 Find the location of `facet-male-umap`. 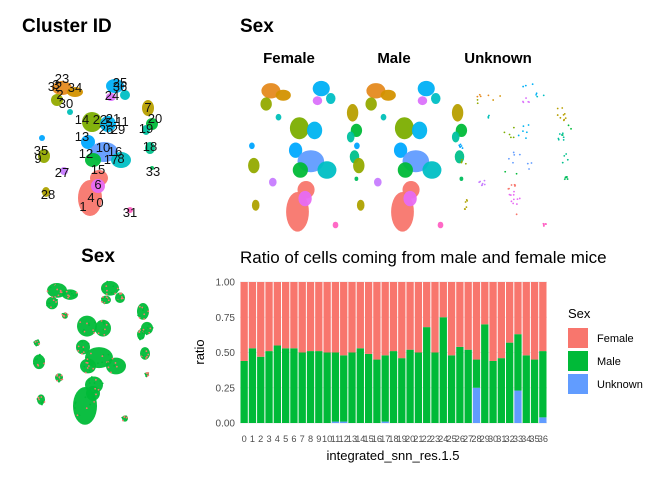

facet-male-umap is located at coordinates (410, 156).